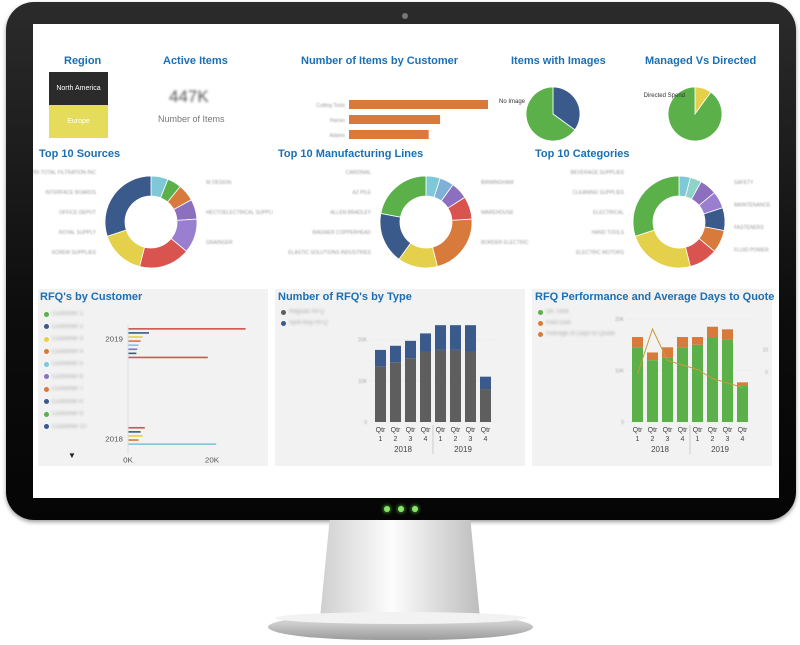 This screenshot has width=800, height=645. I want to click on rfq_performance-group-0: 2018, so click(660, 449).